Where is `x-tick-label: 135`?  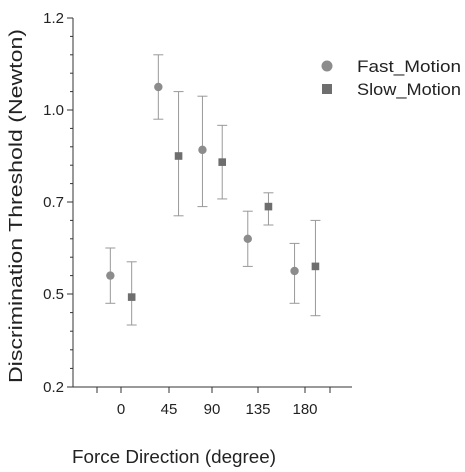
x-tick-label: 135 is located at coordinates (257, 409).